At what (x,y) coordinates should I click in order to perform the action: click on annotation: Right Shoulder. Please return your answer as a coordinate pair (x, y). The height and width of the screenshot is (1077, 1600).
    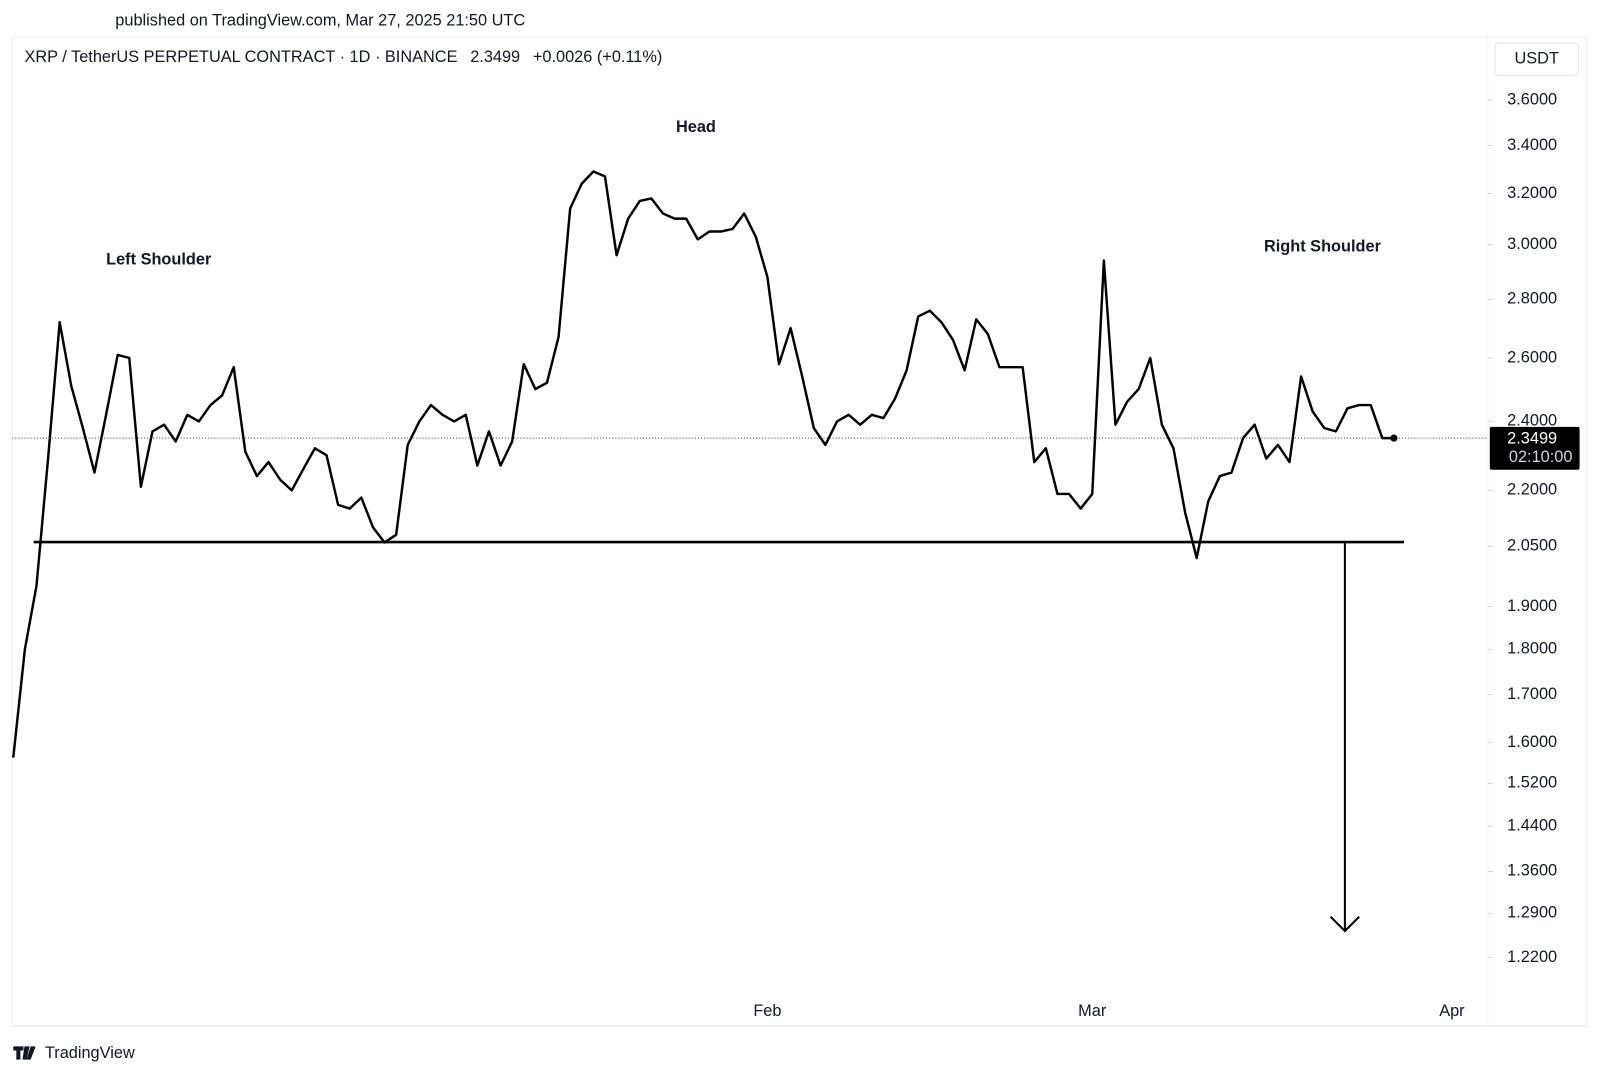
    Looking at the image, I should click on (1323, 246).